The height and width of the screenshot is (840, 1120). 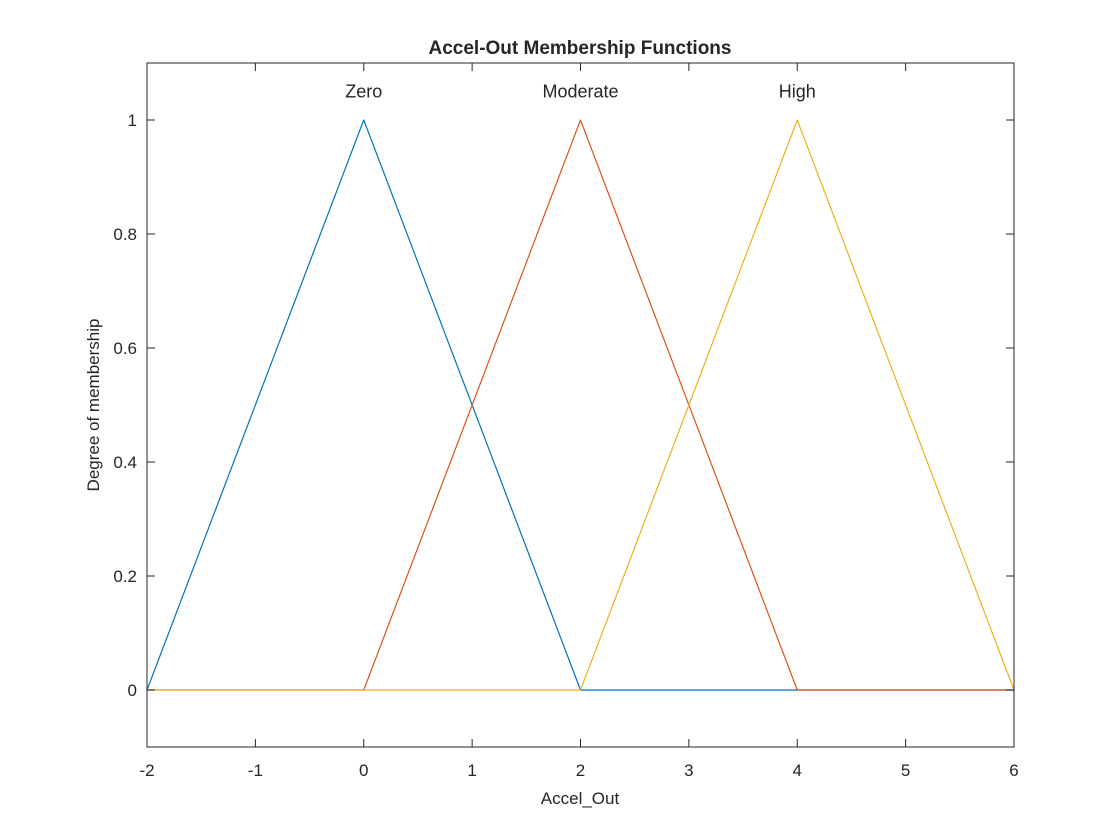 I want to click on y-tick-label: 0.8, so click(x=125, y=234).